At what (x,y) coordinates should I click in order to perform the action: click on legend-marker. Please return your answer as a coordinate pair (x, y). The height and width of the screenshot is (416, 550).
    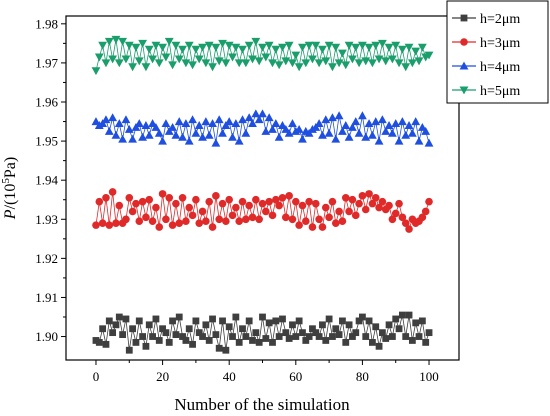
    Looking at the image, I should click on (464, 42).